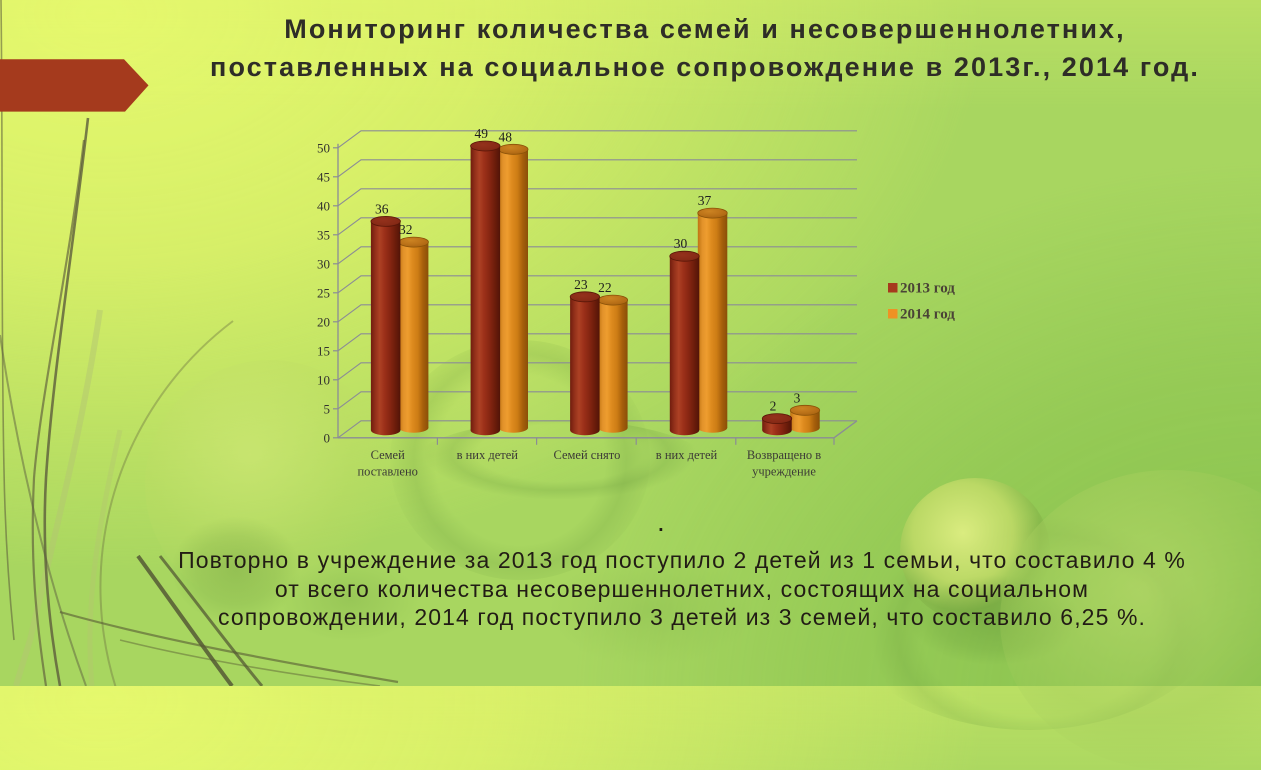 This screenshot has height=770, width=1261. What do you see at coordinates (784, 455) in the screenshot?
I see `svg-text: Возвращено в` at bounding box center [784, 455].